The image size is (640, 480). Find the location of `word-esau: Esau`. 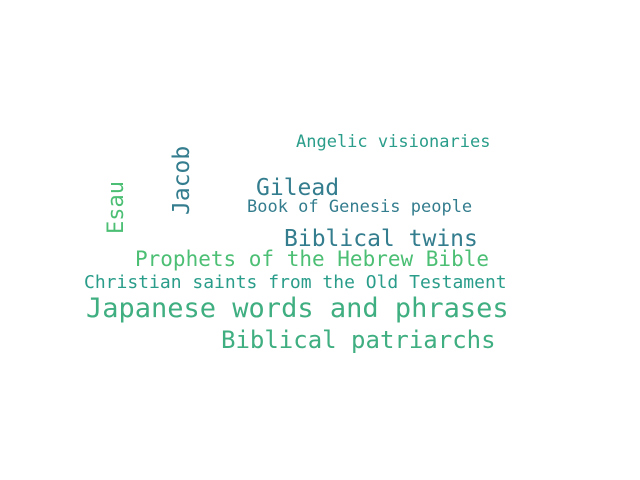

word-esau: Esau is located at coordinates (116, 207).